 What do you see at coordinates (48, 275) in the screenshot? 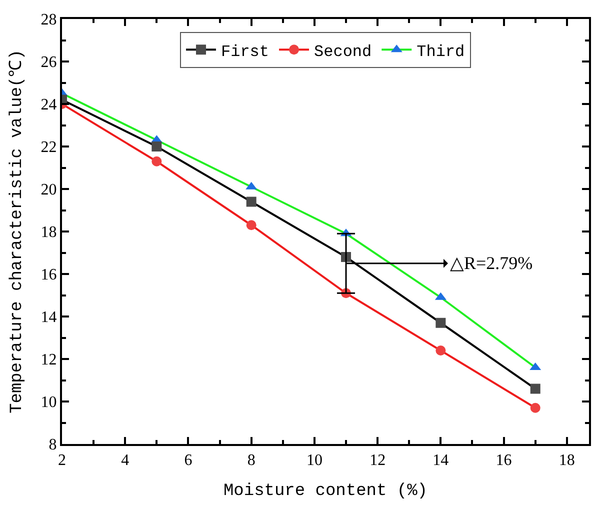
I see `y-tick-label: 16` at bounding box center [48, 275].